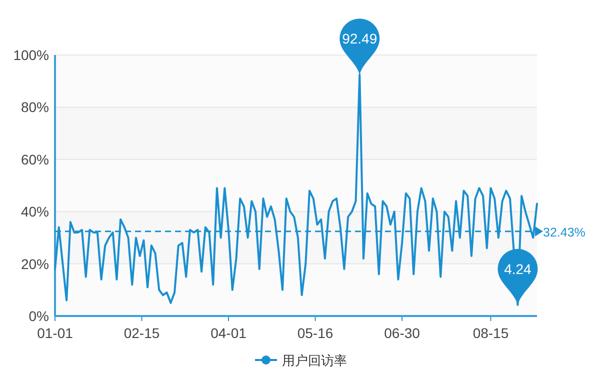 This screenshot has height=386, width=590. I want to click on y-tick-label: 40%, so click(34, 212).